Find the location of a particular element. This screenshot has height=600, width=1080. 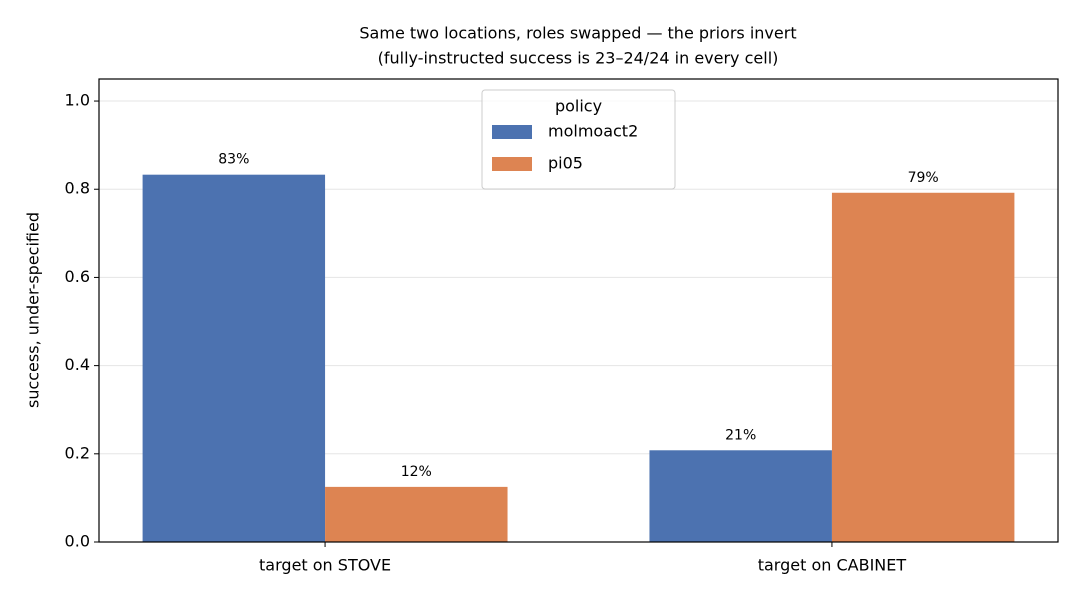

y-tick-label: 0.0 is located at coordinates (77, 541).